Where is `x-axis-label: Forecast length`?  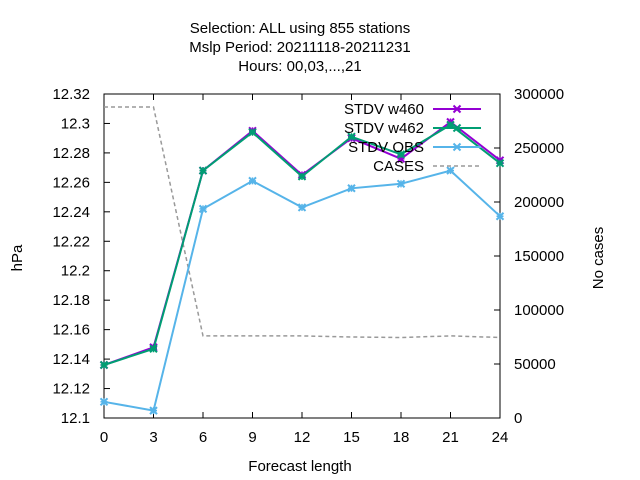 x-axis-label: Forecast length is located at coordinates (299, 466).